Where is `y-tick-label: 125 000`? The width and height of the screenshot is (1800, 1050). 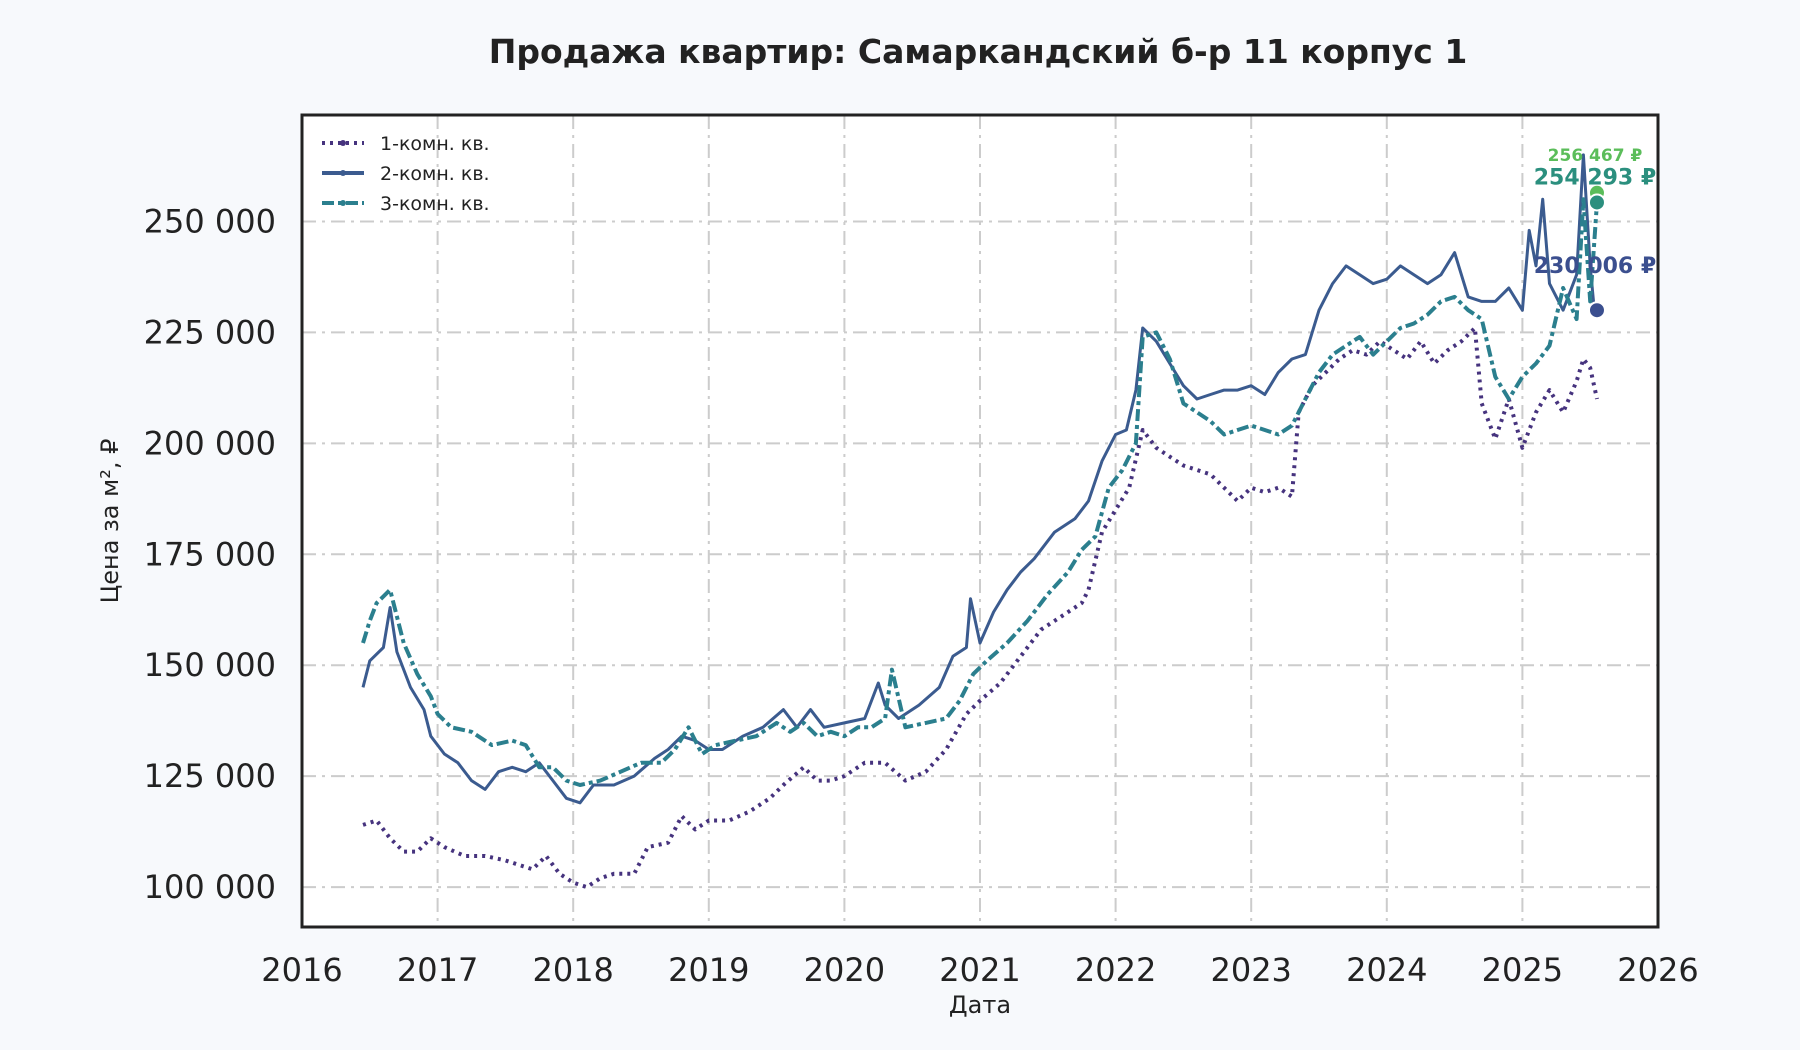
y-tick-label: 125 000 is located at coordinates (210, 776).